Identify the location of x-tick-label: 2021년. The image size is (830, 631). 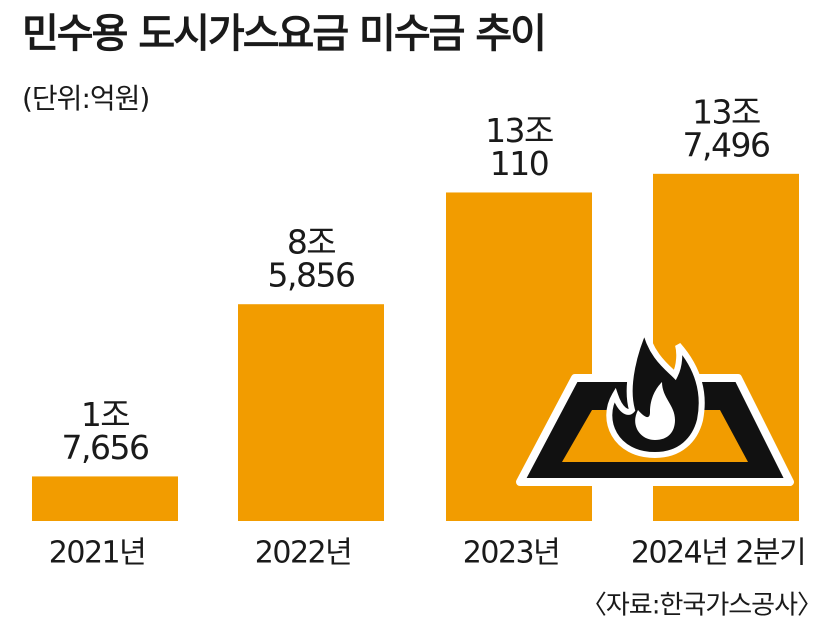
(97, 553).